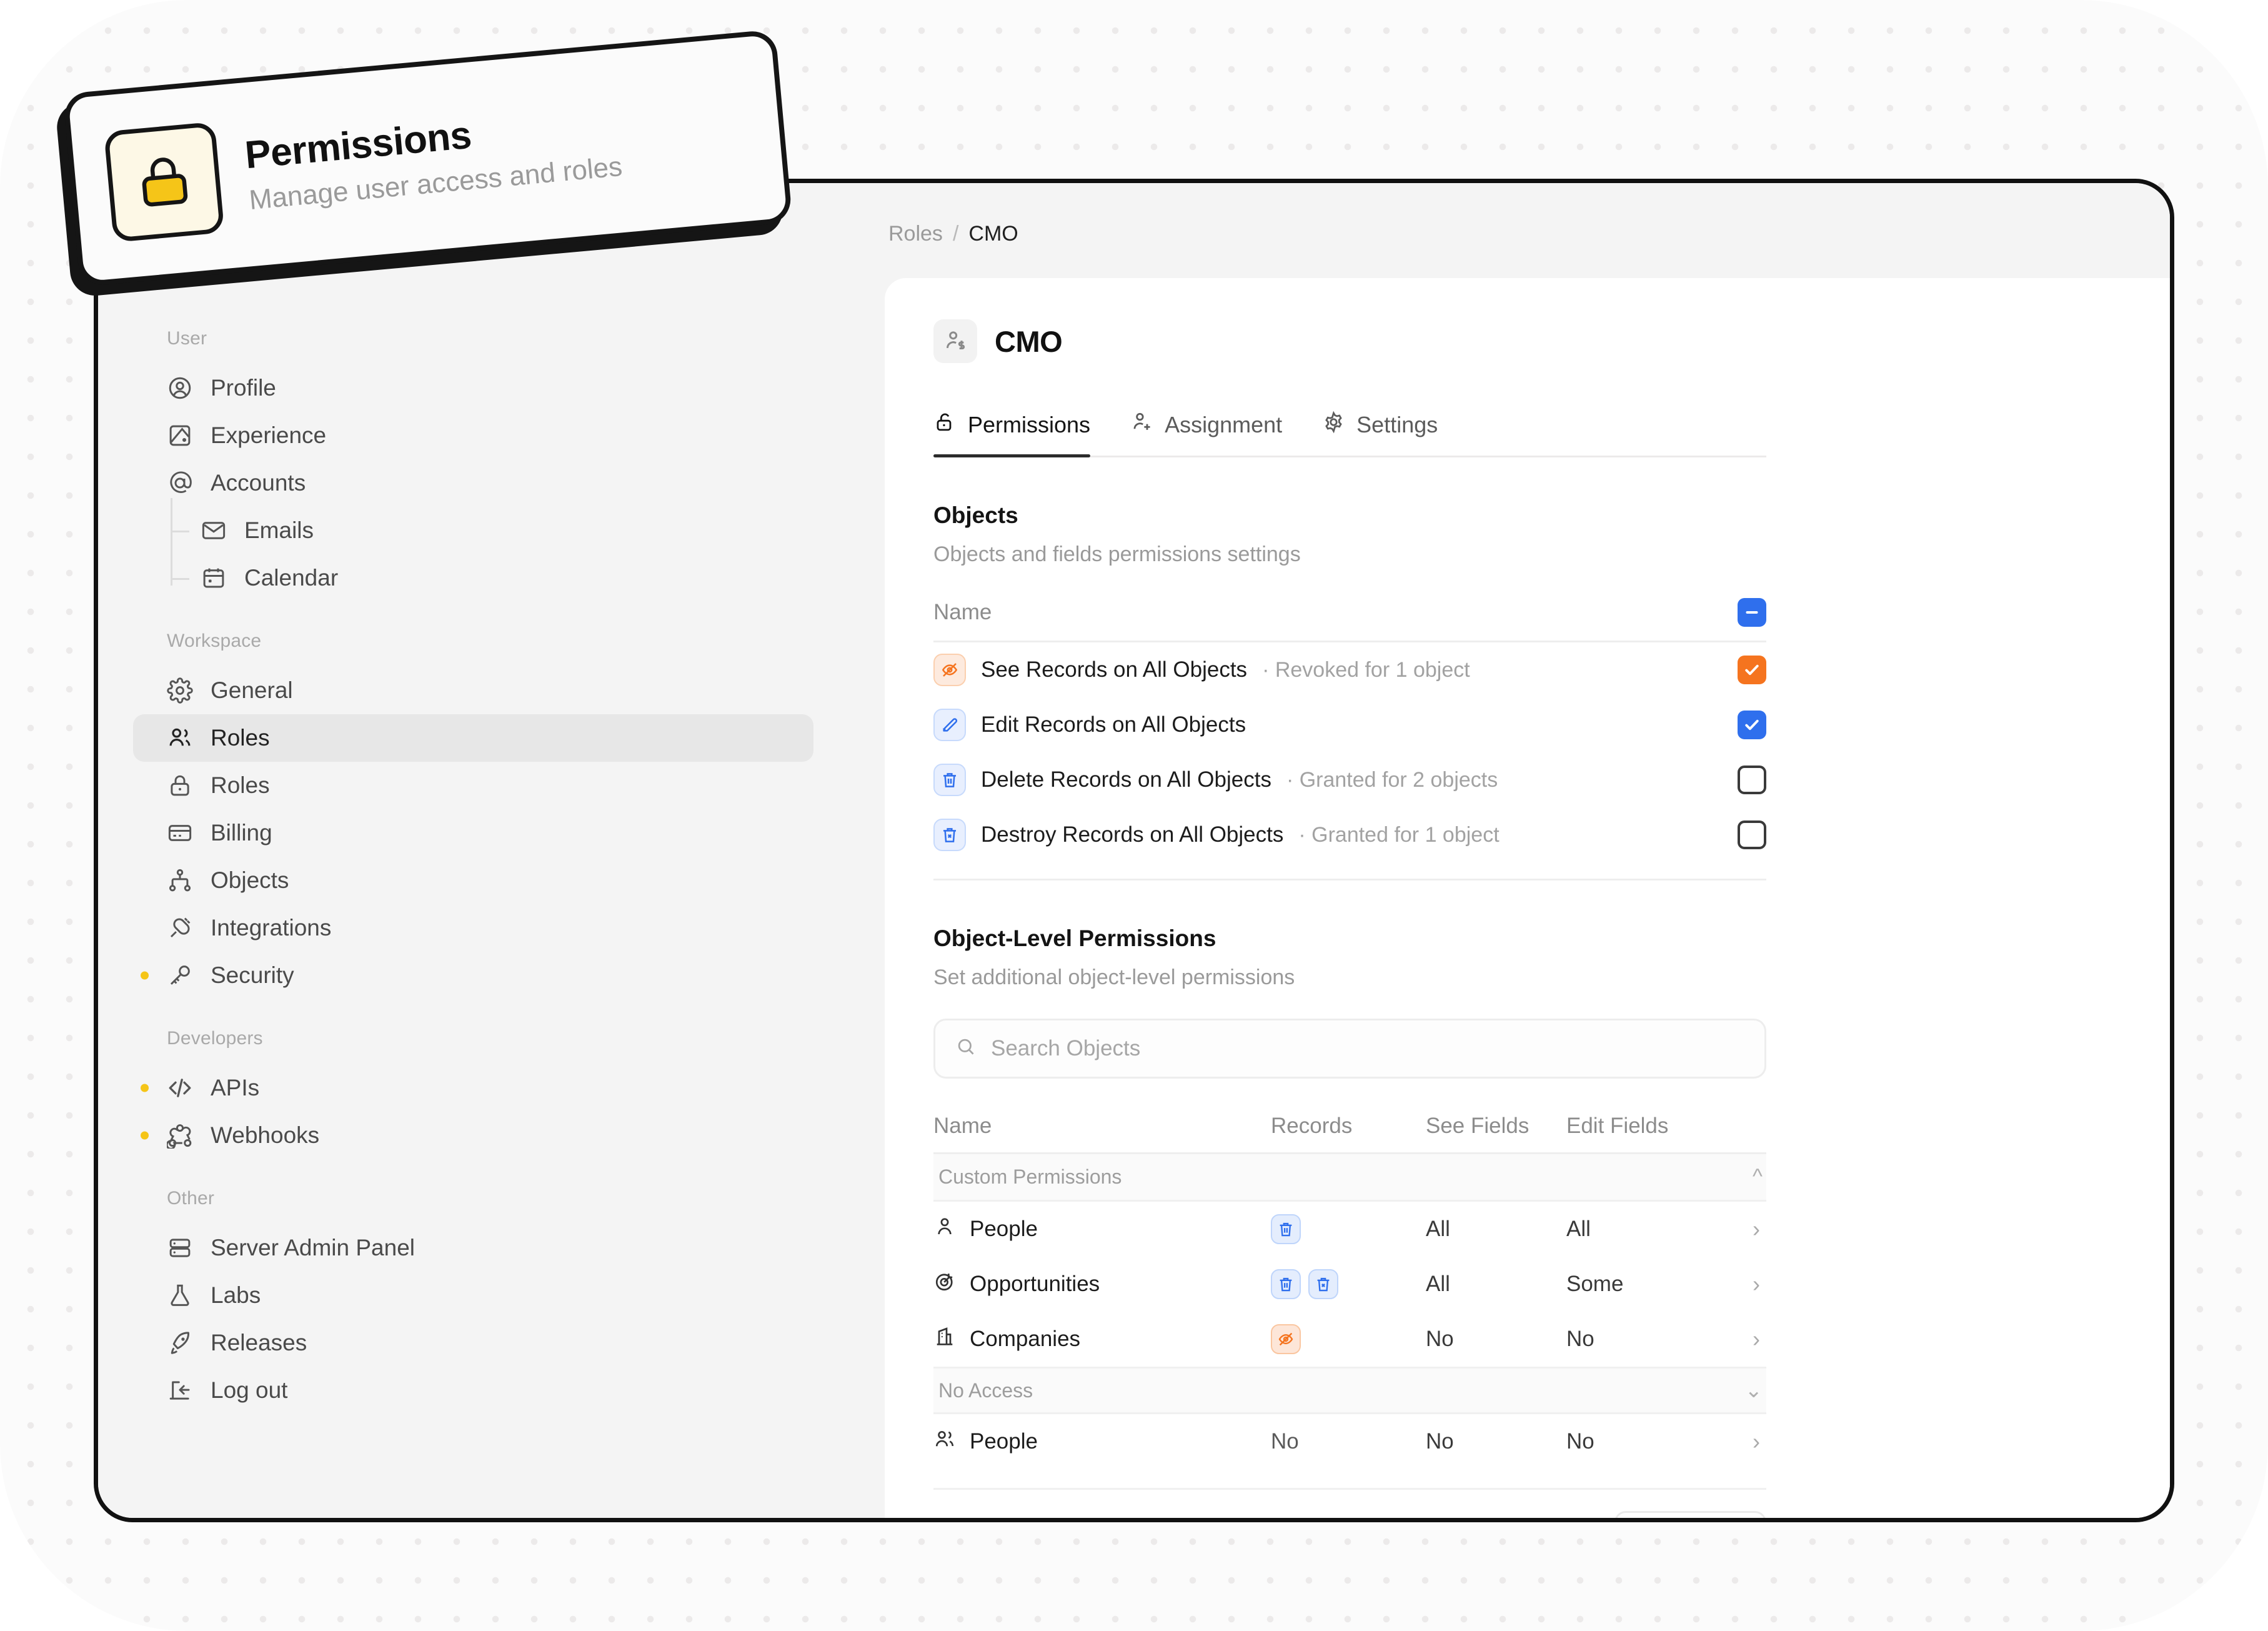 This screenshot has width=2268, height=1631. What do you see at coordinates (180, 928) in the screenshot?
I see `plug-icon` at bounding box center [180, 928].